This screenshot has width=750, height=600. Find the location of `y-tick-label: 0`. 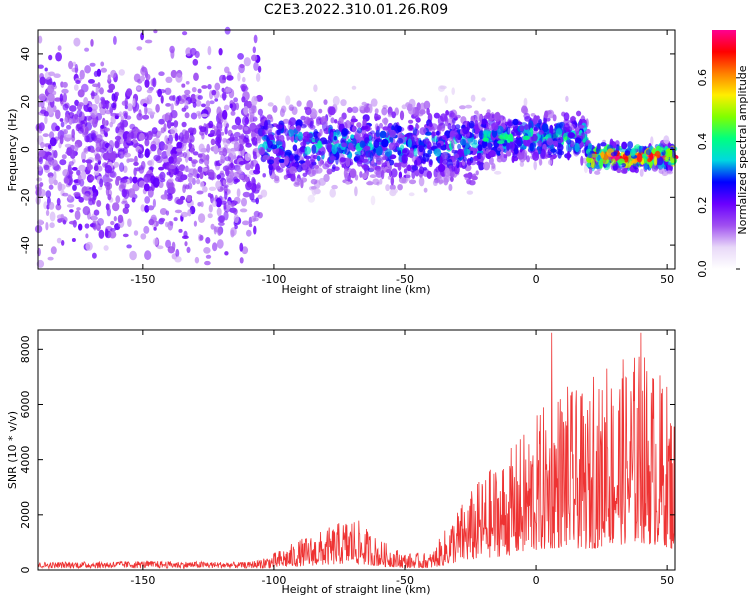

y-tick-label: 0 is located at coordinates (25, 570).